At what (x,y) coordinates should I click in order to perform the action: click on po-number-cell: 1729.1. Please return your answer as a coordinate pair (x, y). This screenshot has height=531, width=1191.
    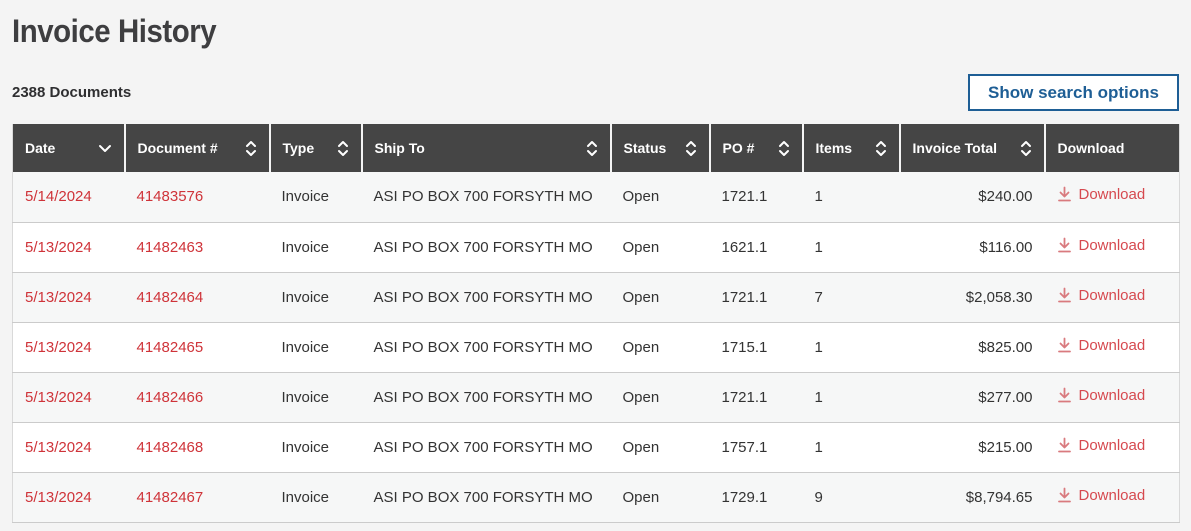
    Looking at the image, I should click on (744, 497).